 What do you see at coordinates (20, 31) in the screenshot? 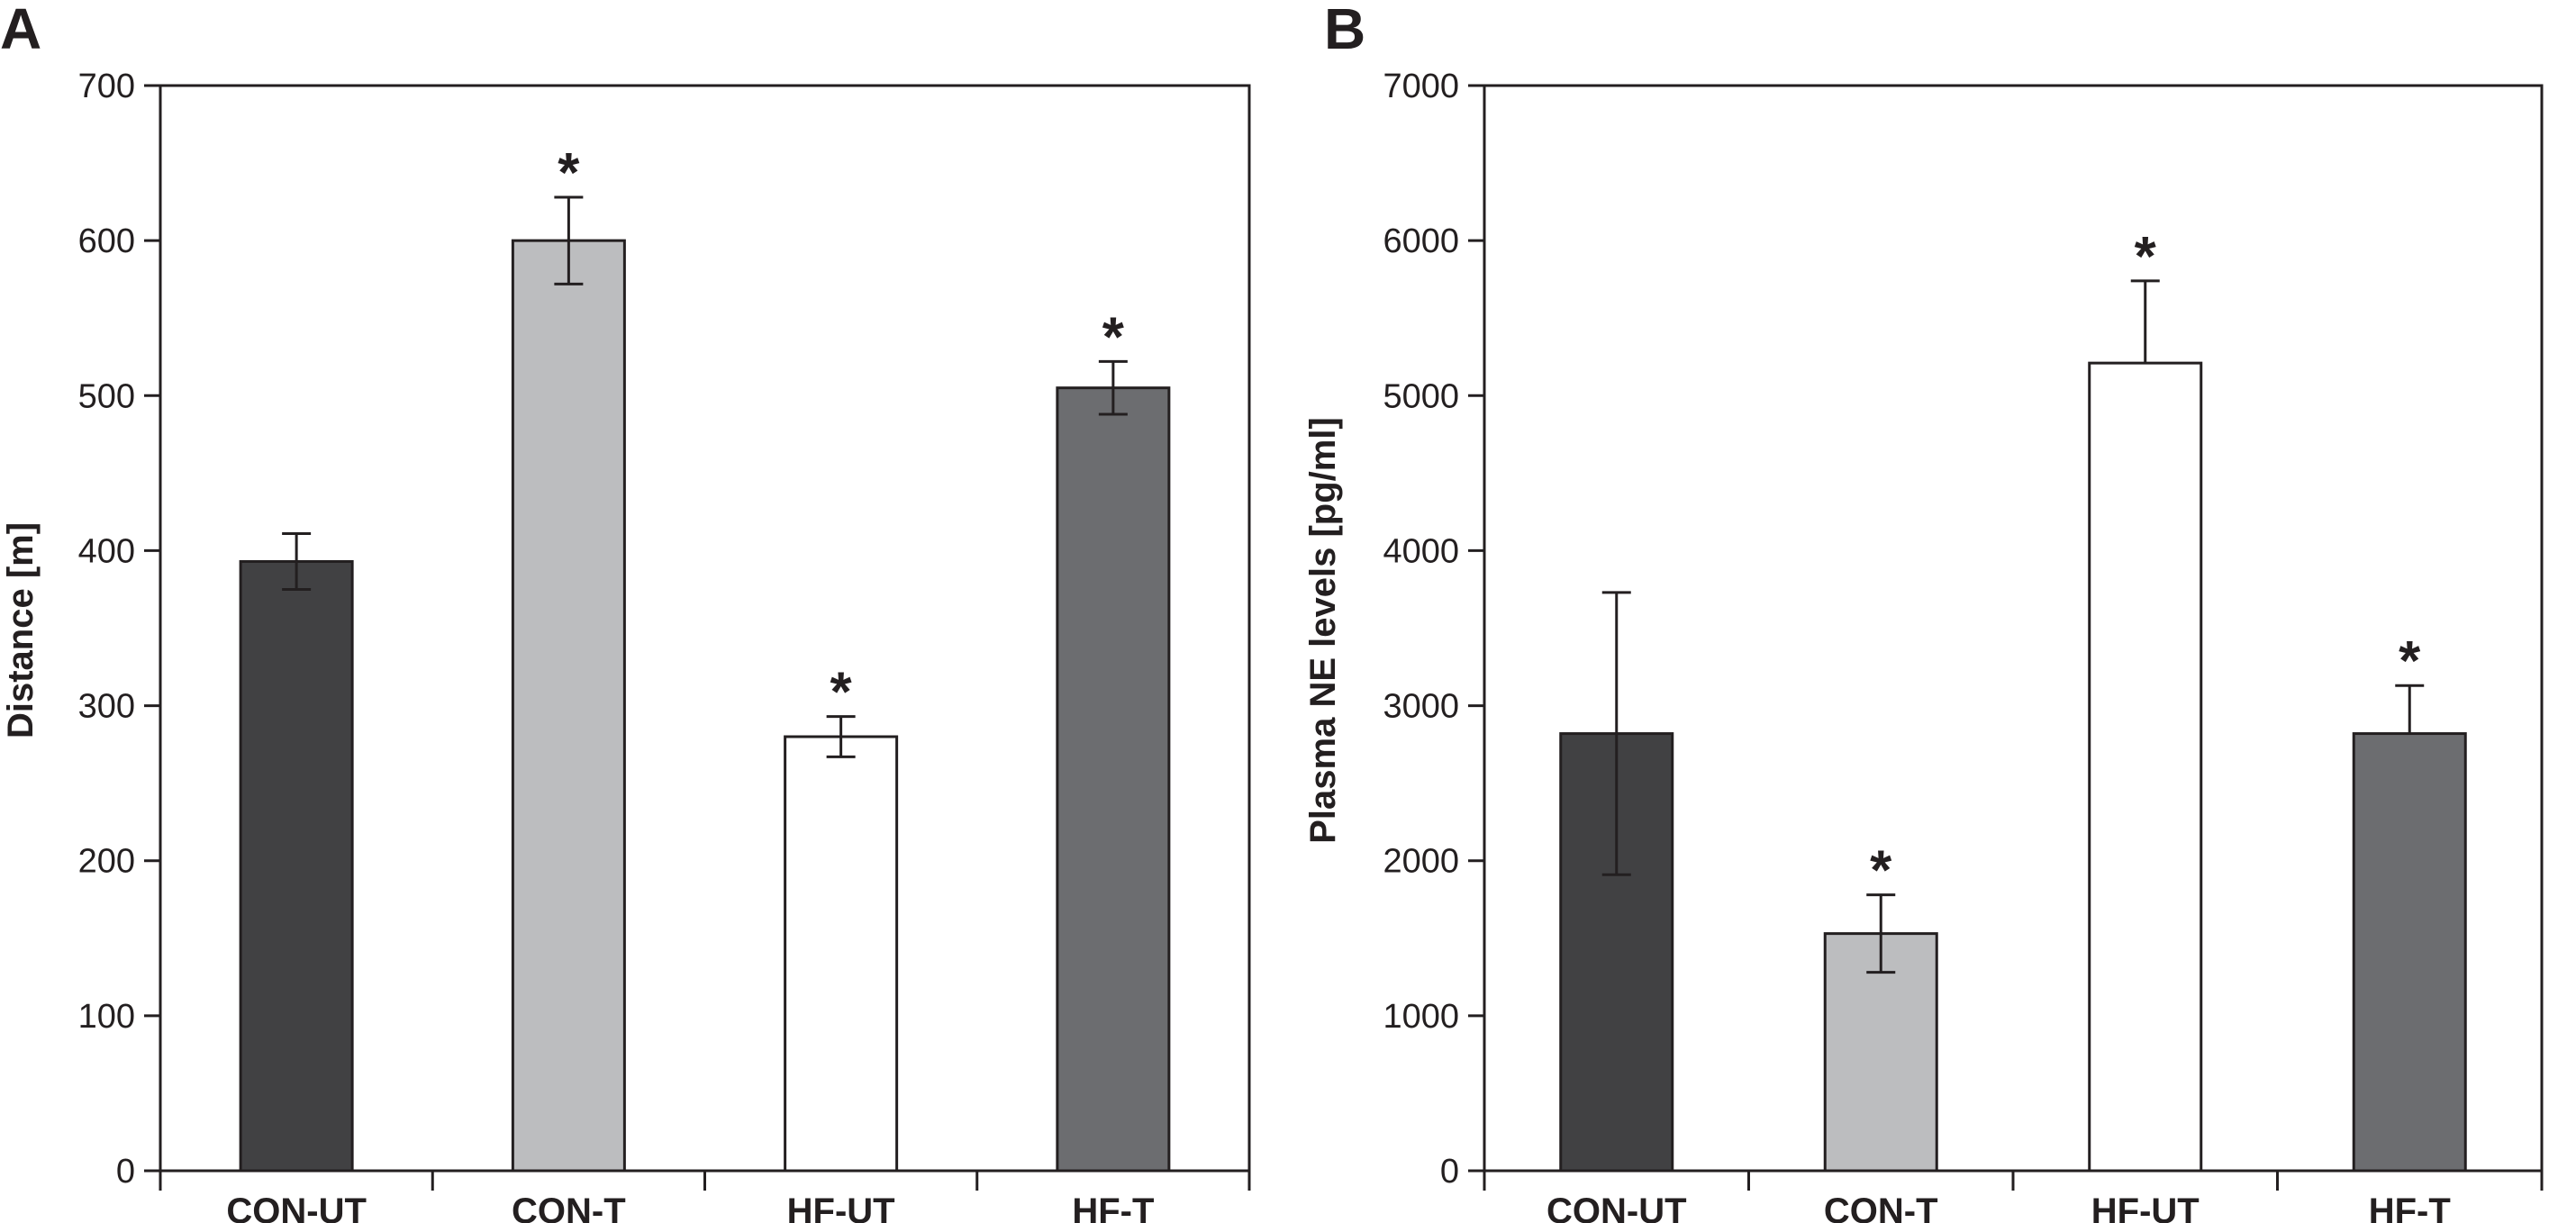
I see `panel-letter-a: A` at bounding box center [20, 31].